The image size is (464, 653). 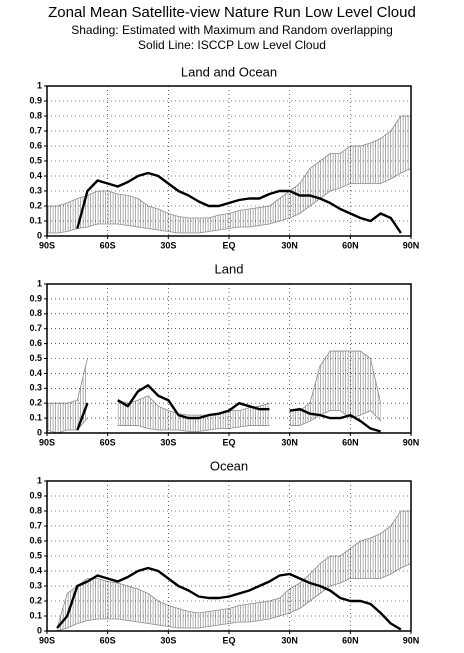 I want to click on panel-title: Ocean, so click(x=229, y=465).